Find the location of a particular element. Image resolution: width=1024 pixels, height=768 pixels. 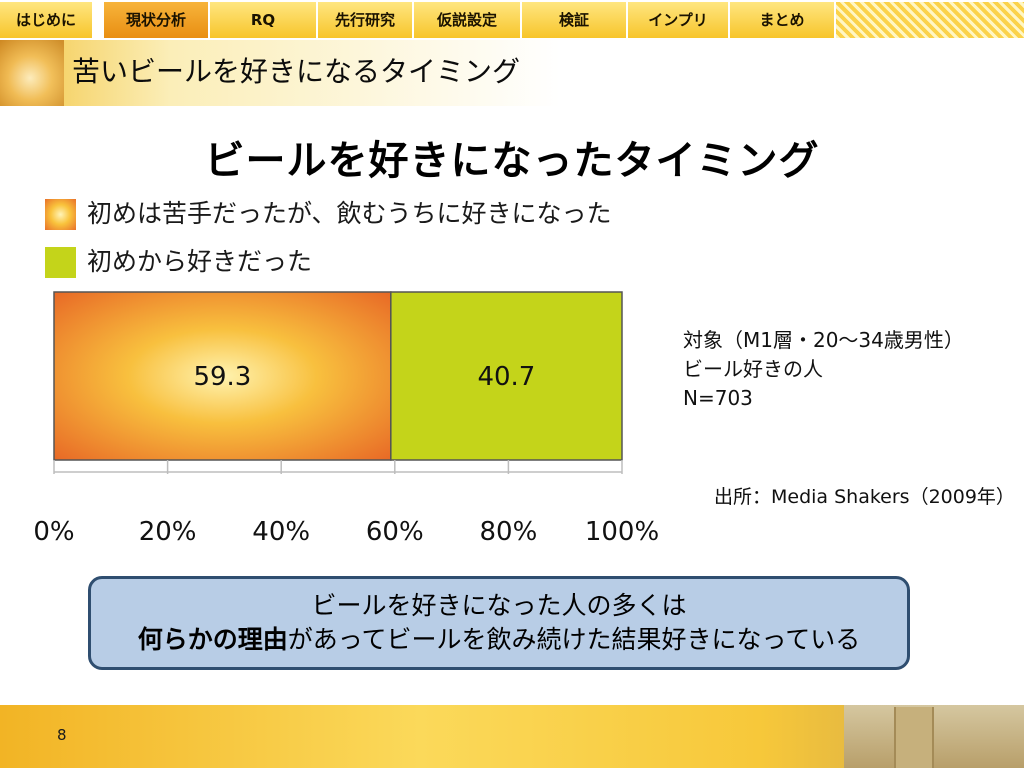

nav-decoration is located at coordinates (930, 20).